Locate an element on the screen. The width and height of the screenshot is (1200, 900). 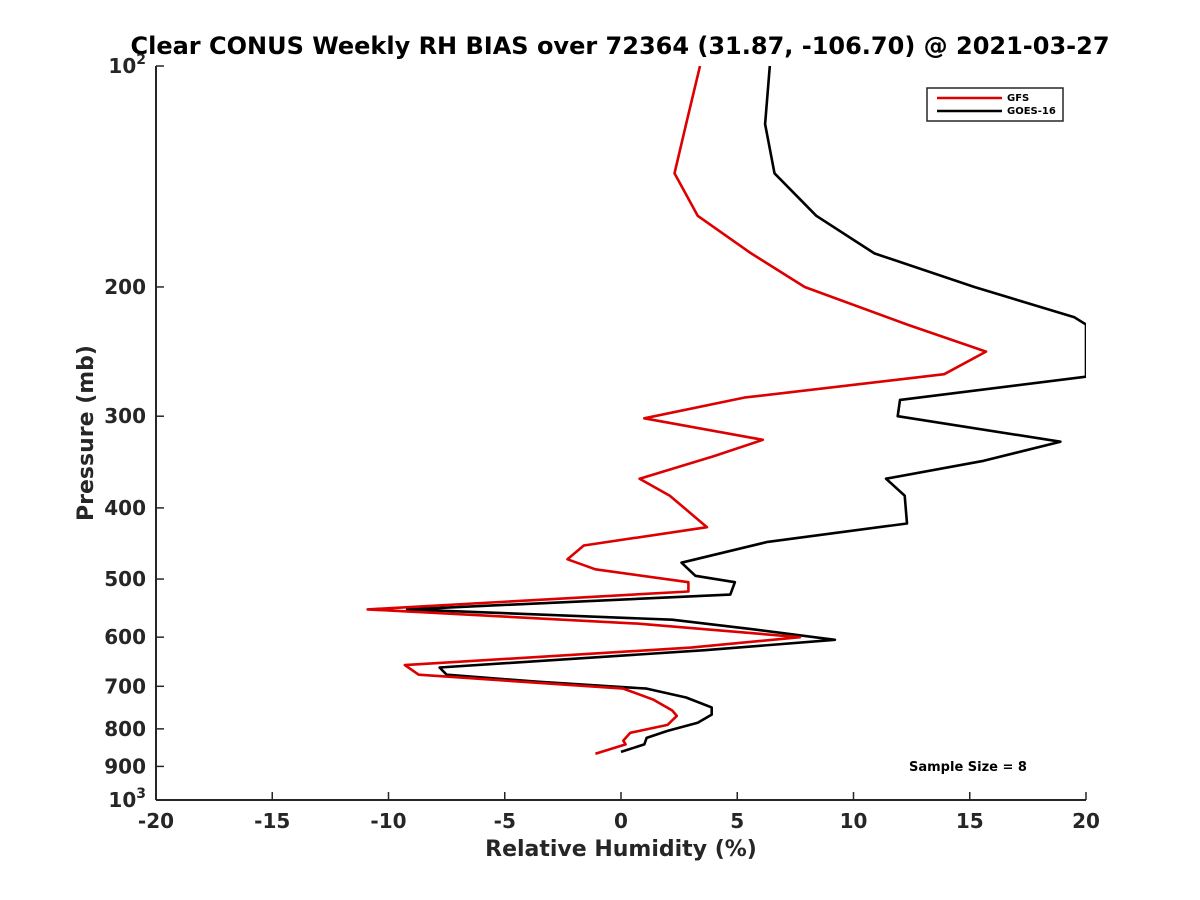
legend: GFS GOES-16 is located at coordinates (995, 104).